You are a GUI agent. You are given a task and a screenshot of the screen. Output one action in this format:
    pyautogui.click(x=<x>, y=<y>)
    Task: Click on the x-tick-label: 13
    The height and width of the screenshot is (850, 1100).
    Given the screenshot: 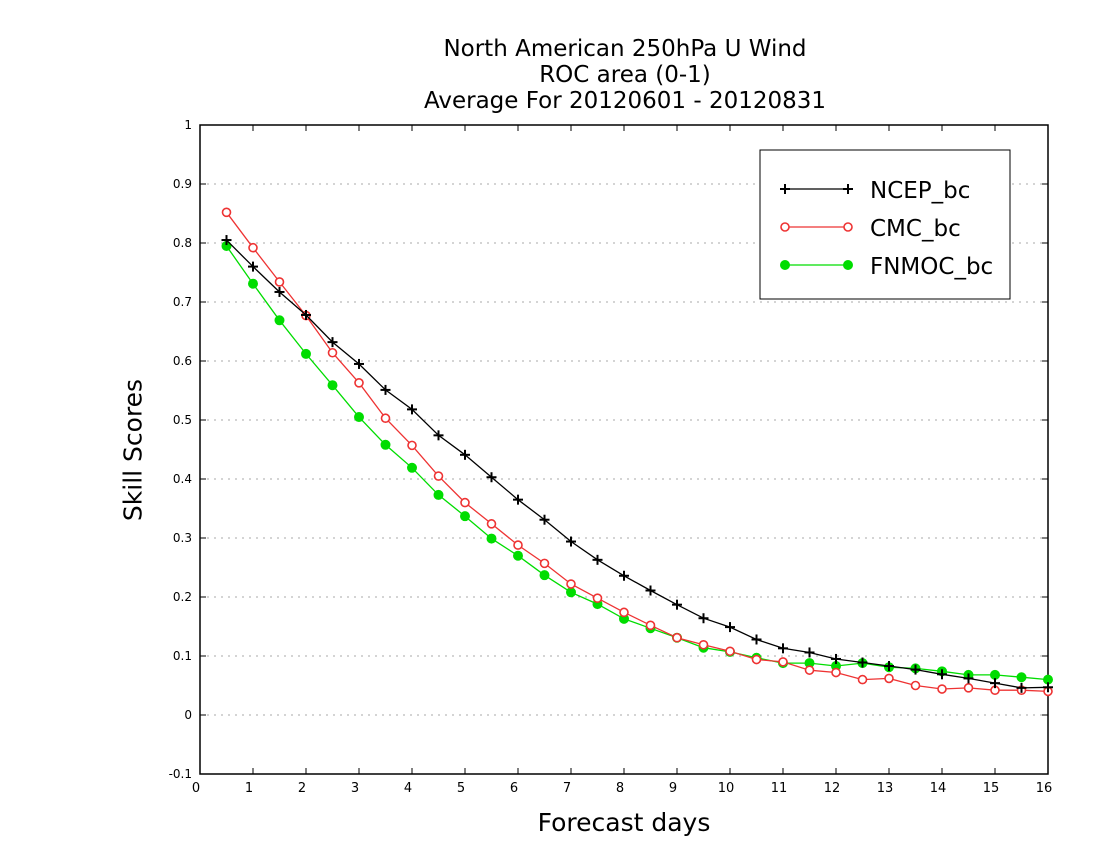 What is the action you would take?
    pyautogui.click(x=885, y=788)
    